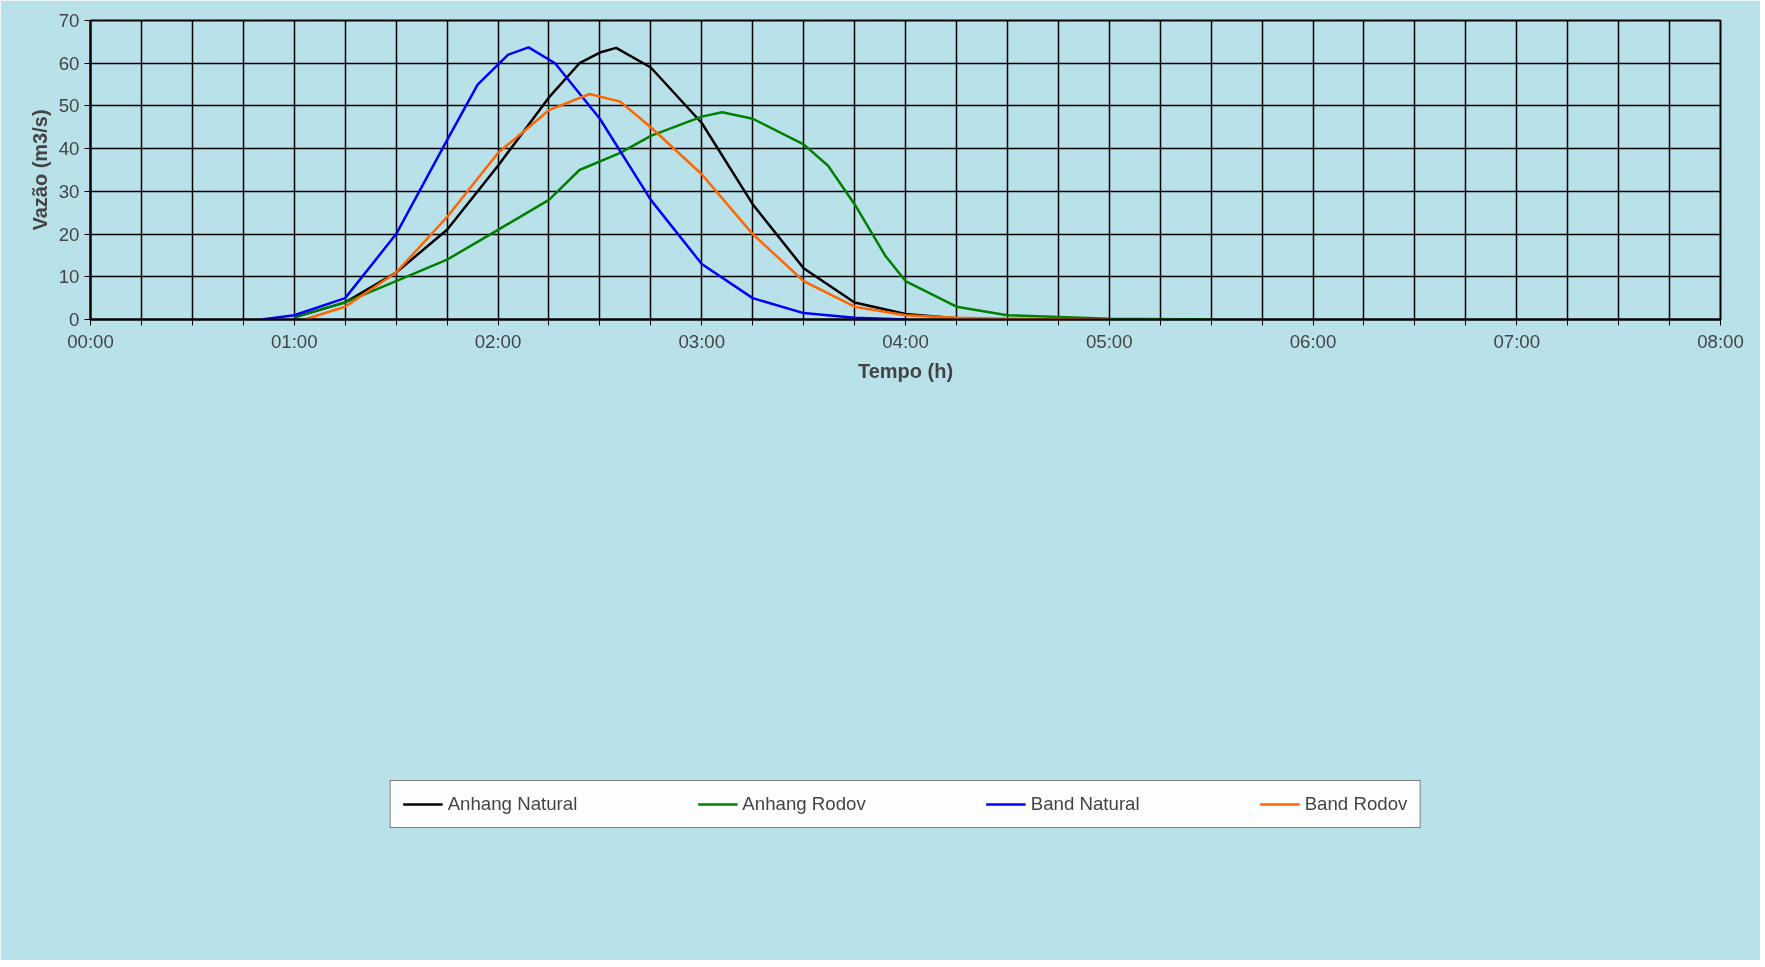  What do you see at coordinates (1720, 341) in the screenshot?
I see `x-tick-label: 08:00` at bounding box center [1720, 341].